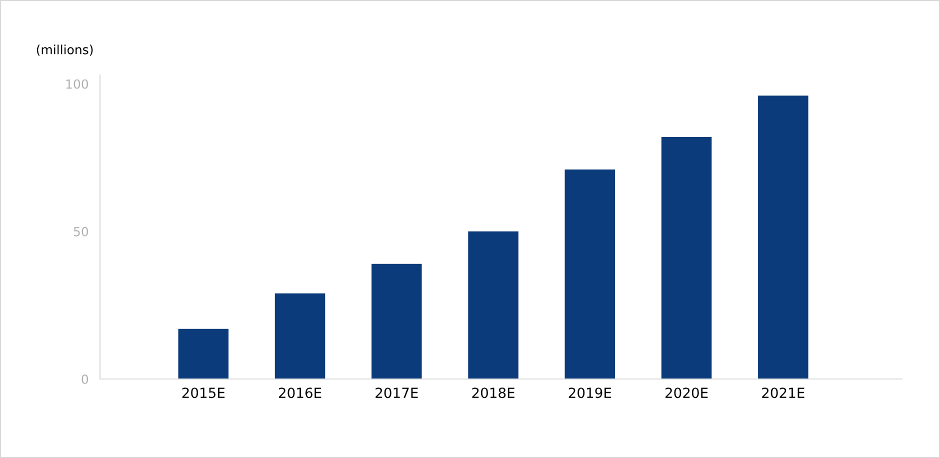  I want to click on y-tick-label: 0, so click(85, 379).